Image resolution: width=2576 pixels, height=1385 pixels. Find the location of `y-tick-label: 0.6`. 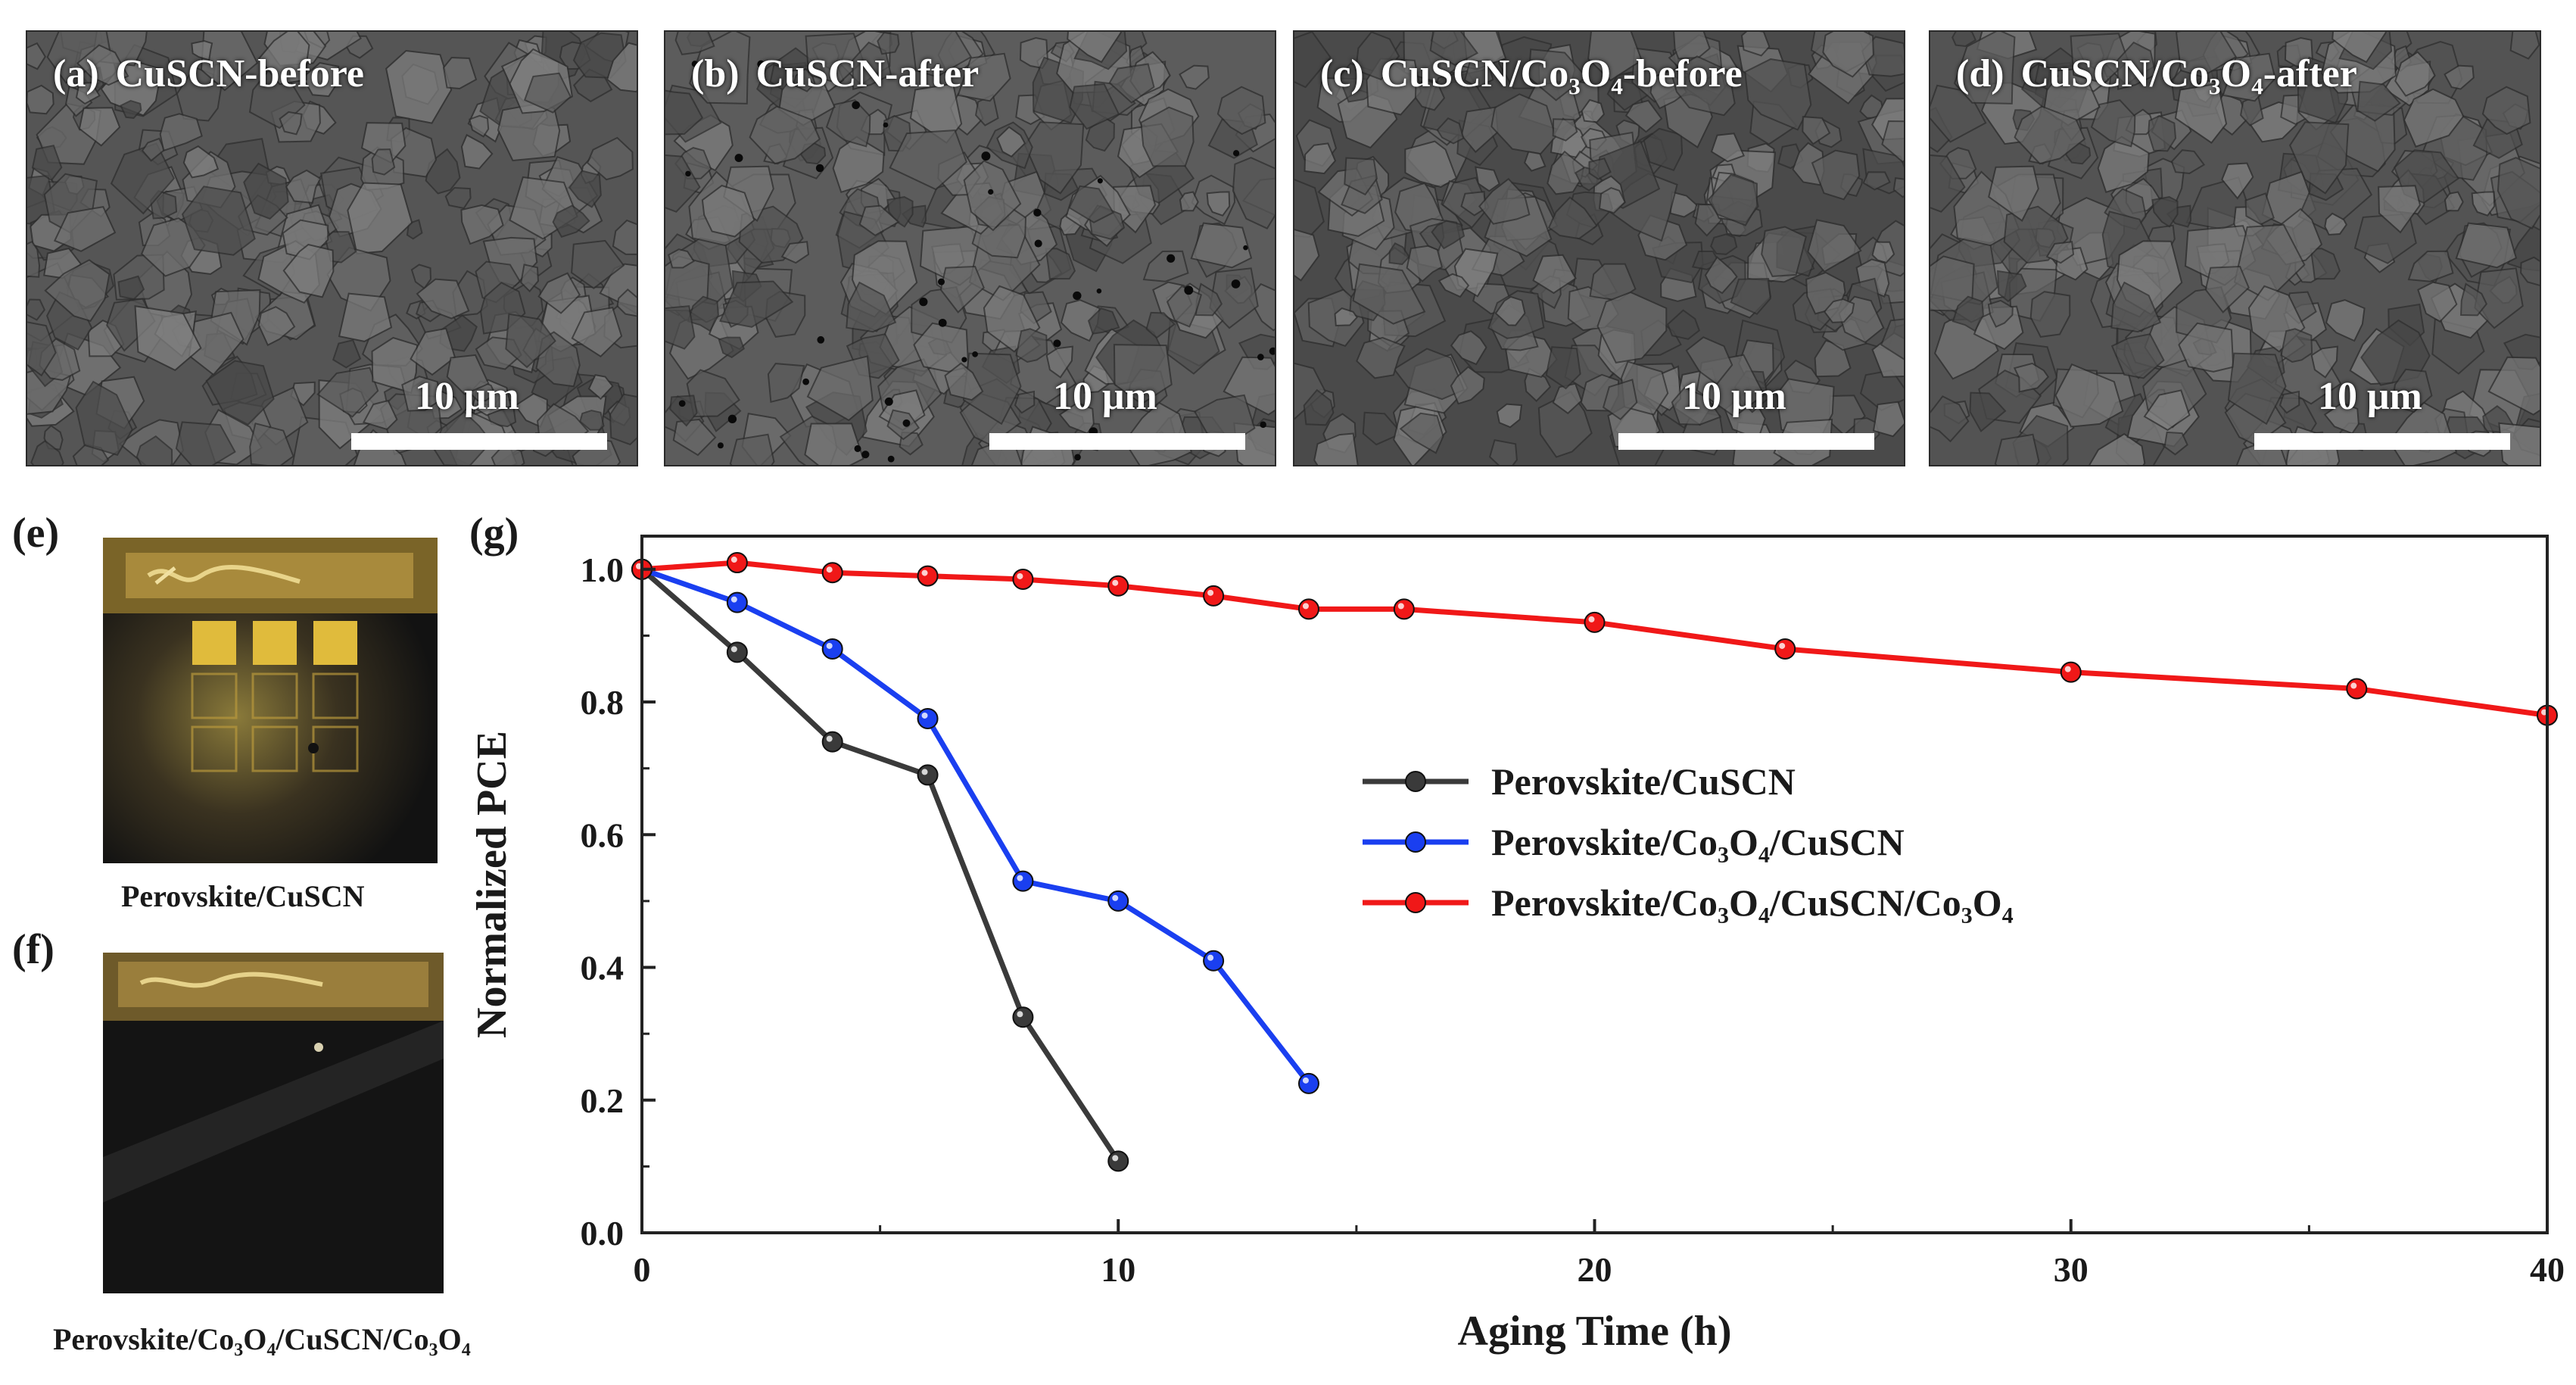

y-tick-label: 0.6 is located at coordinates (603, 835).